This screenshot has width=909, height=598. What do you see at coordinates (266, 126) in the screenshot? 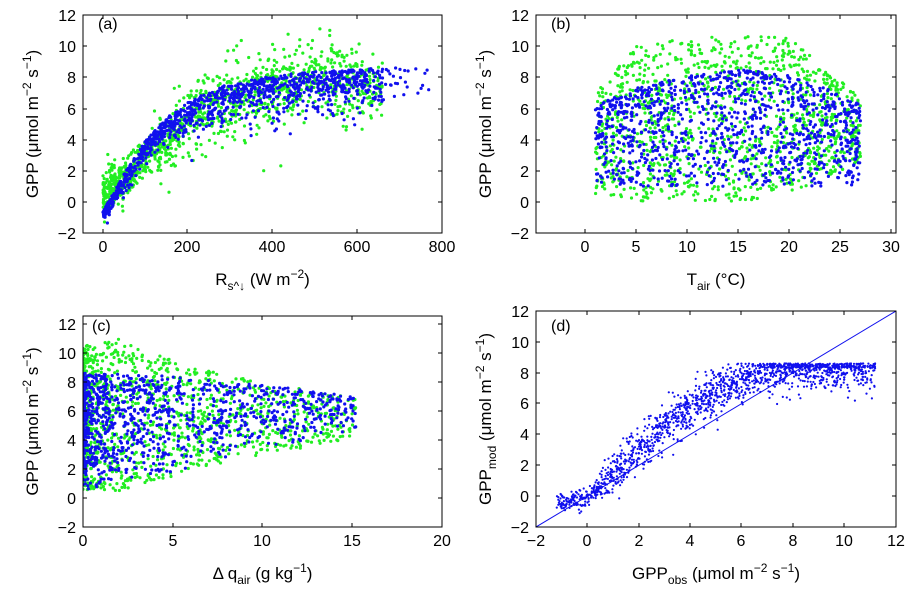
I see `panel-a-points` at bounding box center [266, 126].